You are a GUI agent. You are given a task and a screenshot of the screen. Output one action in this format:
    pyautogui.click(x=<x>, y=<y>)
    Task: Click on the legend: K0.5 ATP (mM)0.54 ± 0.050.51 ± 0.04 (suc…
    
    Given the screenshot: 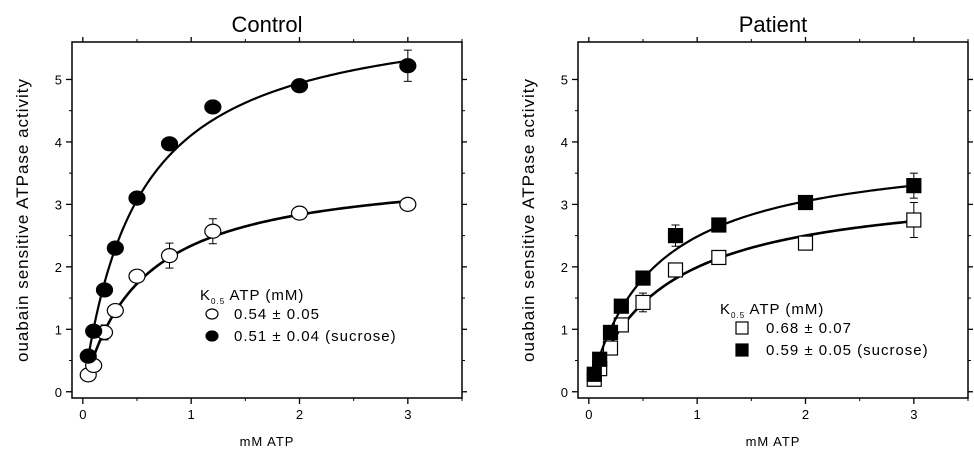 What is the action you would take?
    pyautogui.click(x=298, y=316)
    